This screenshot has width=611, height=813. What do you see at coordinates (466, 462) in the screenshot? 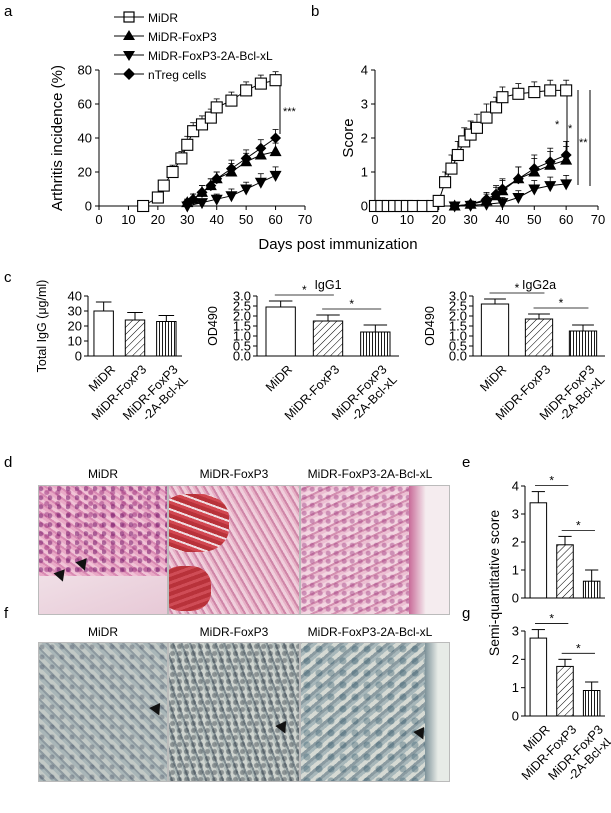
I see `panel-label-e: e` at bounding box center [466, 462].